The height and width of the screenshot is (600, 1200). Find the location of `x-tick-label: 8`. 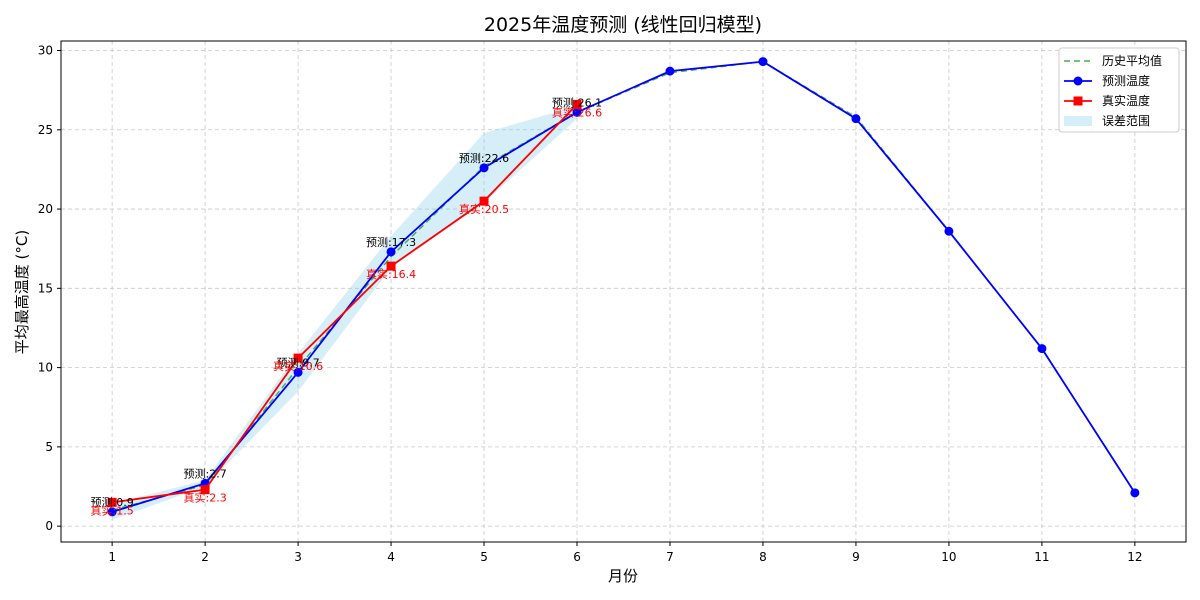

x-tick-label: 8 is located at coordinates (763, 557).